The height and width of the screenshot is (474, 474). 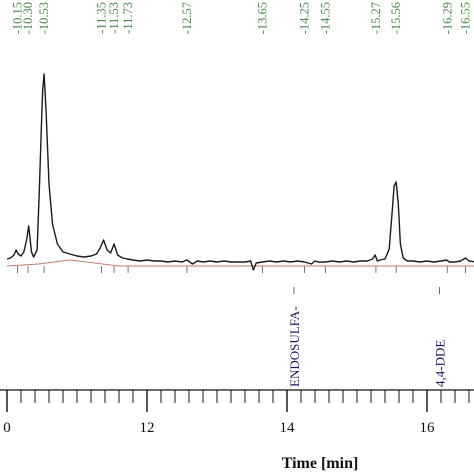 What do you see at coordinates (263, 18) in the screenshot?
I see `retention-time-label: -13.65` at bounding box center [263, 18].